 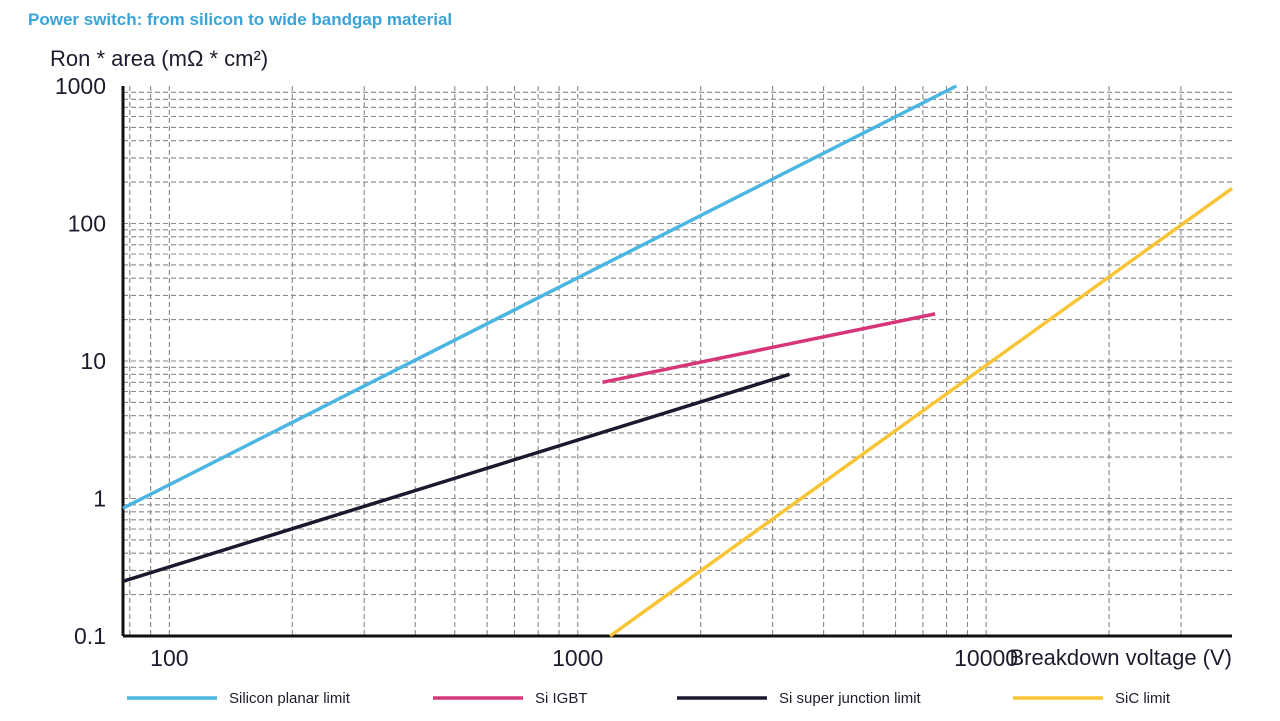 What do you see at coordinates (561, 698) in the screenshot?
I see `legend-label: Si IGBT` at bounding box center [561, 698].